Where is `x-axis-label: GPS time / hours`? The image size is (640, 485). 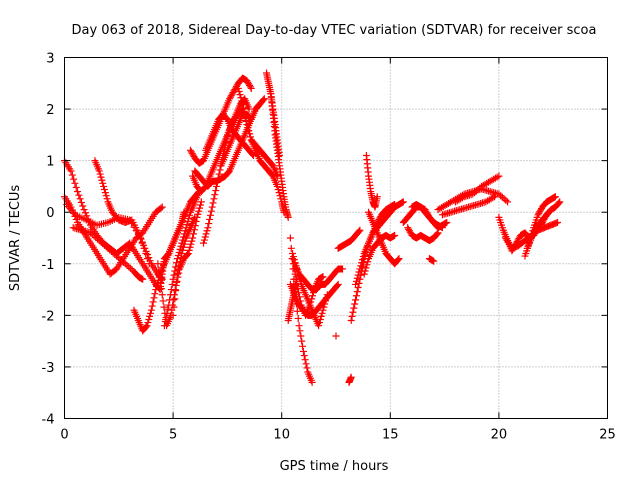 x-axis-label: GPS time / hours is located at coordinates (334, 466).